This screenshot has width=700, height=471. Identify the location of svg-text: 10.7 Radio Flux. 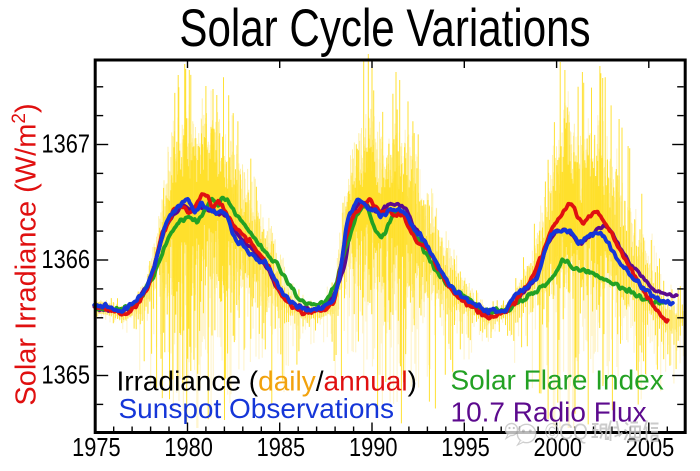
(549, 412).